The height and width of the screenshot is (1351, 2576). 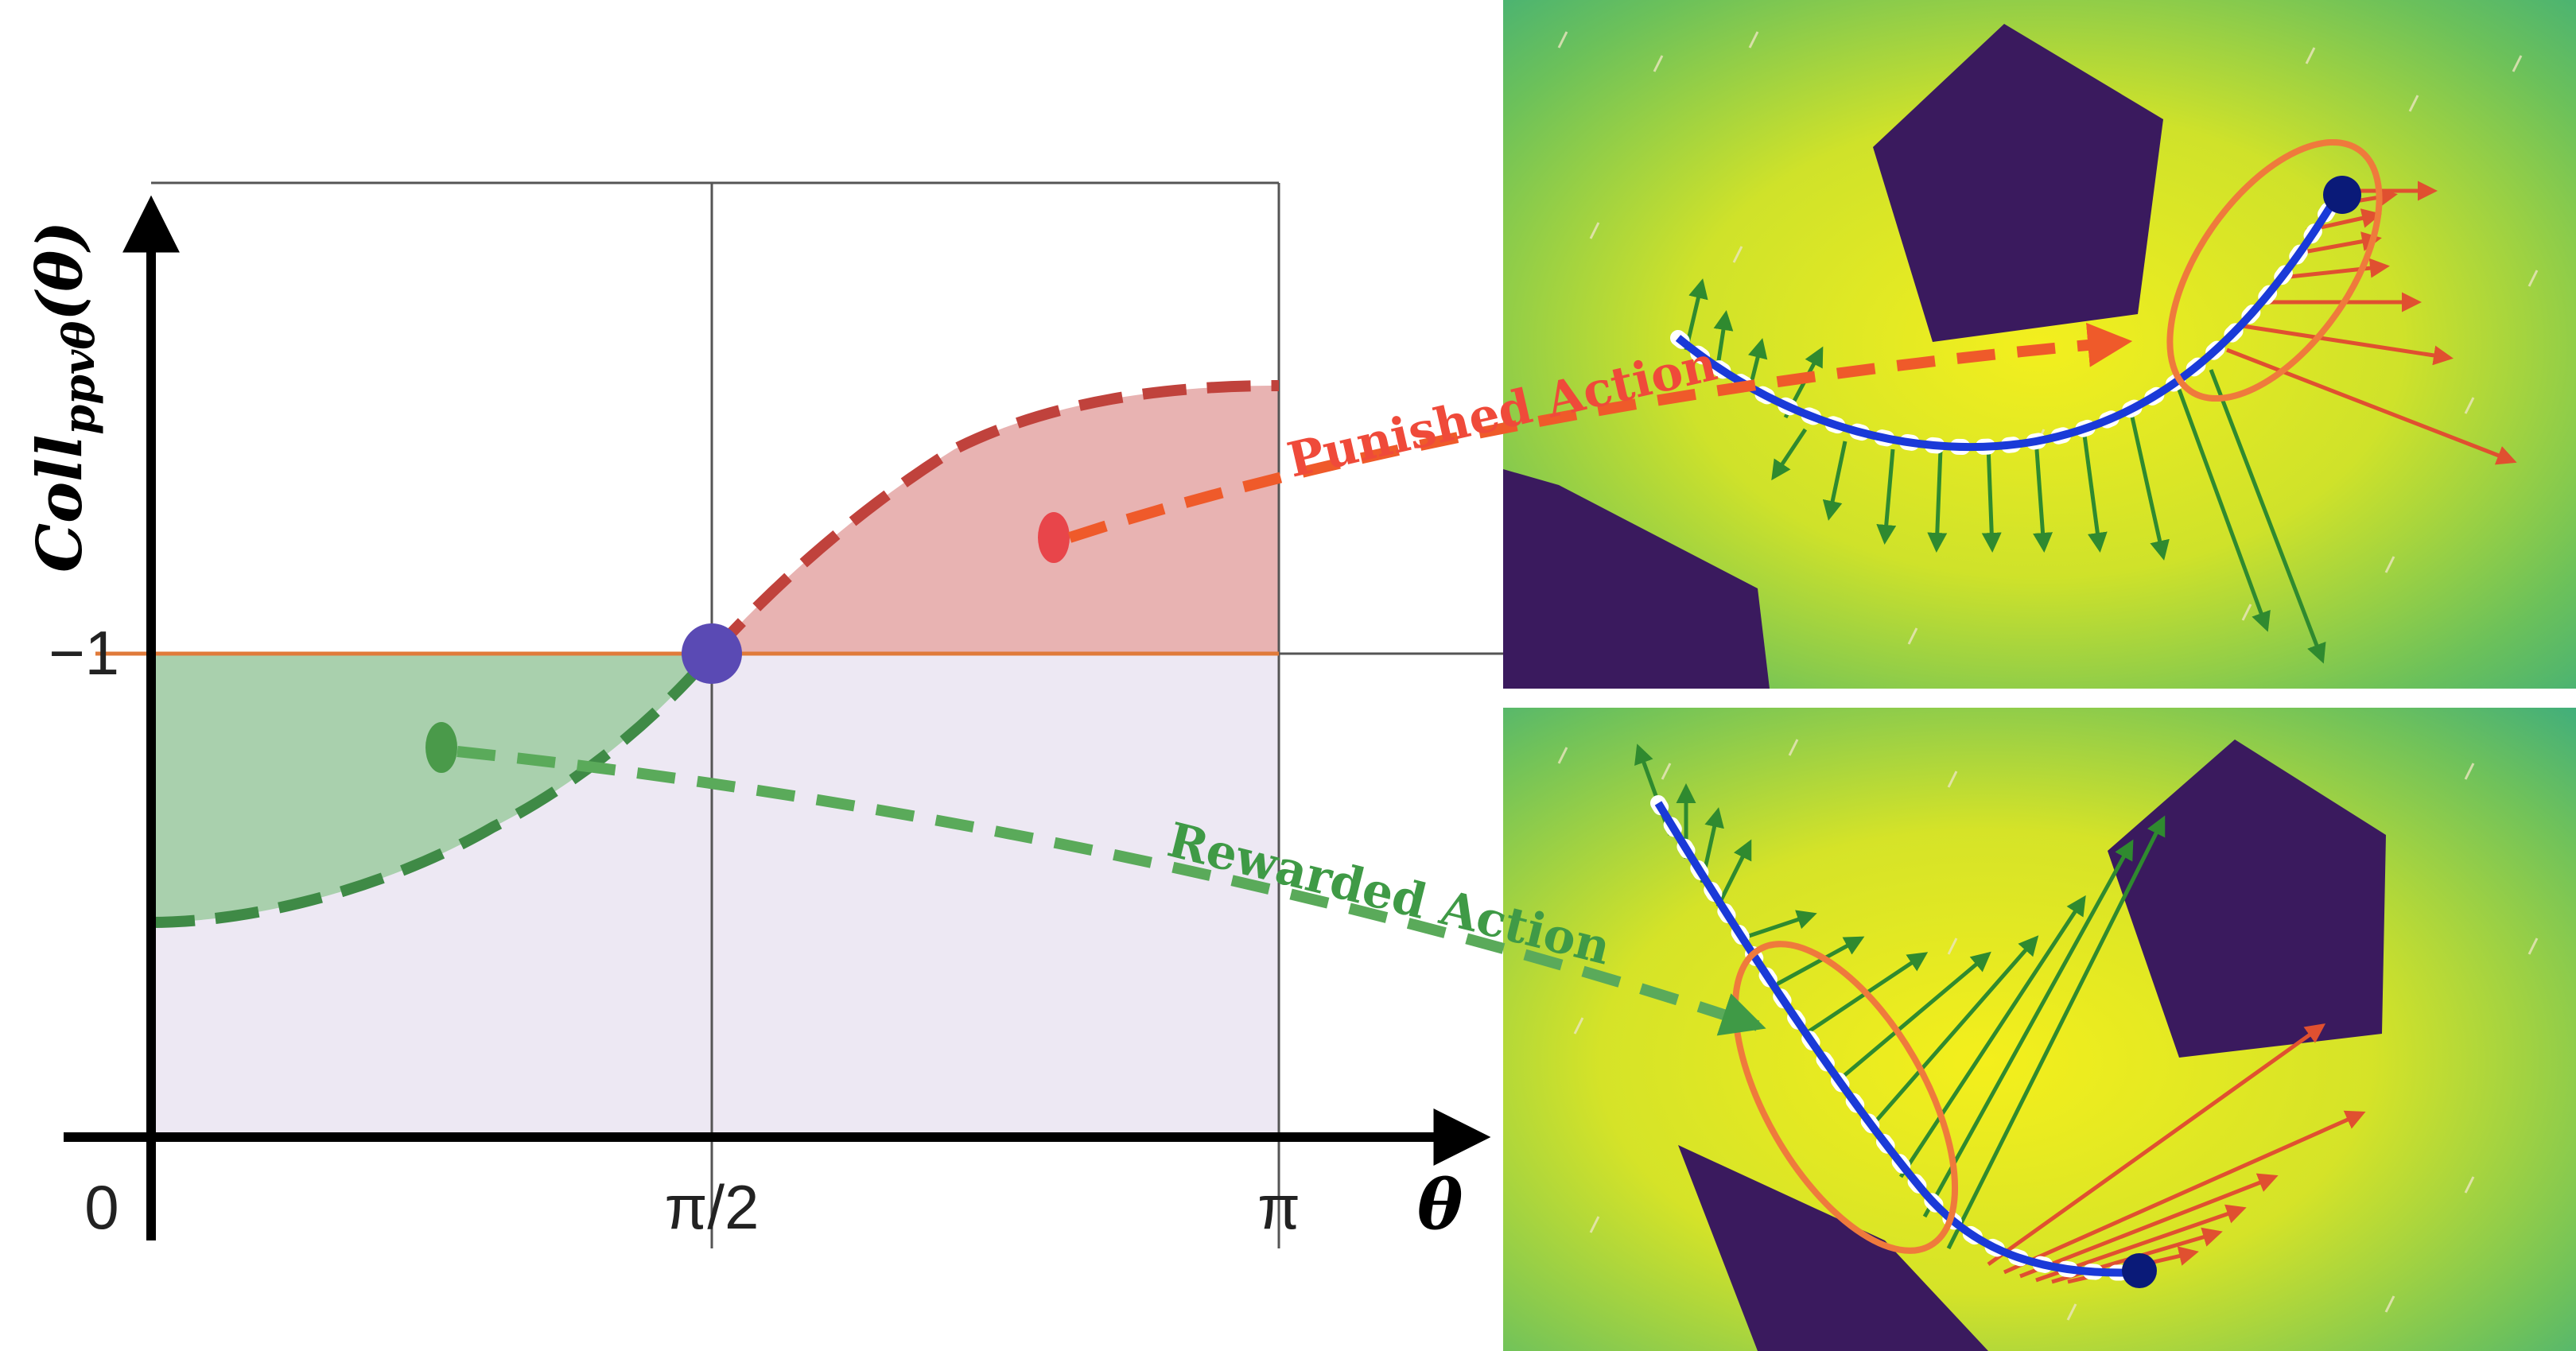 I want to click on rewarded-arrow, so click(x=1111, y=891).